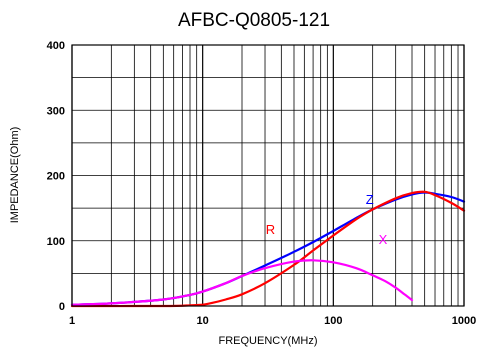  I want to click on y-tick-label: 400, so click(56, 46).